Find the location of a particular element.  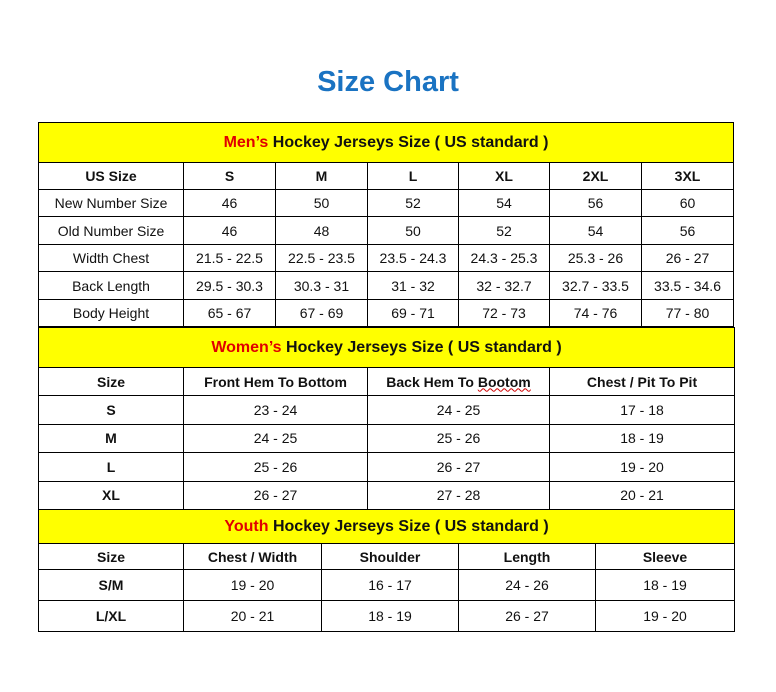

table-cell: Old Number Size is located at coordinates (111, 230).